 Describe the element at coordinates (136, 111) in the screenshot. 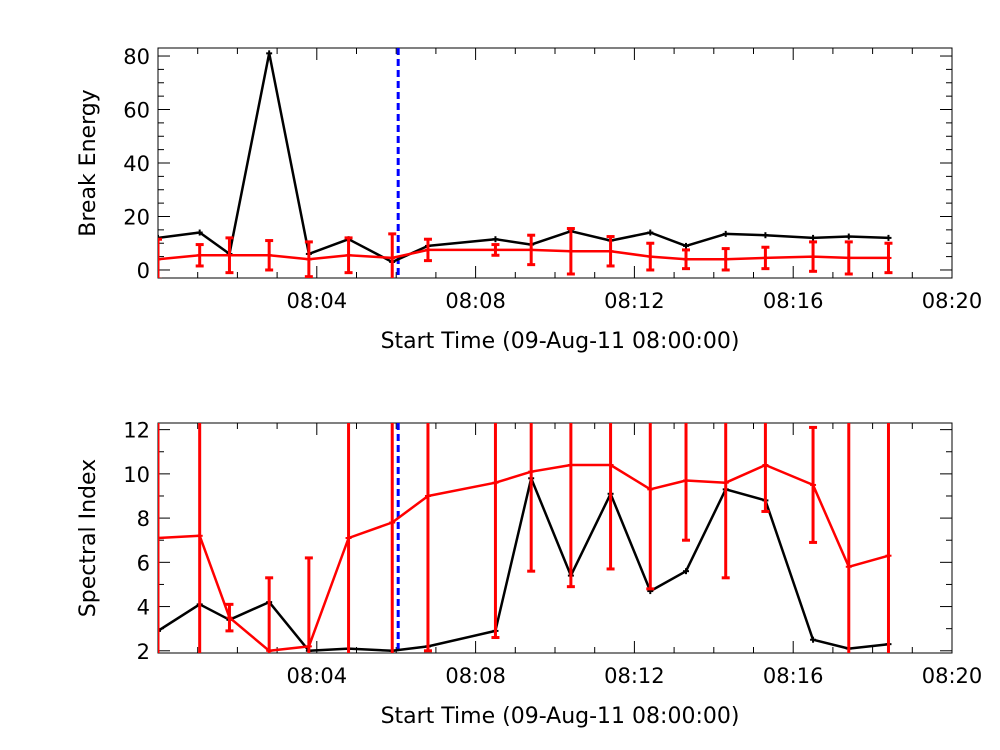

I see `y-tick-label: 60` at that location.